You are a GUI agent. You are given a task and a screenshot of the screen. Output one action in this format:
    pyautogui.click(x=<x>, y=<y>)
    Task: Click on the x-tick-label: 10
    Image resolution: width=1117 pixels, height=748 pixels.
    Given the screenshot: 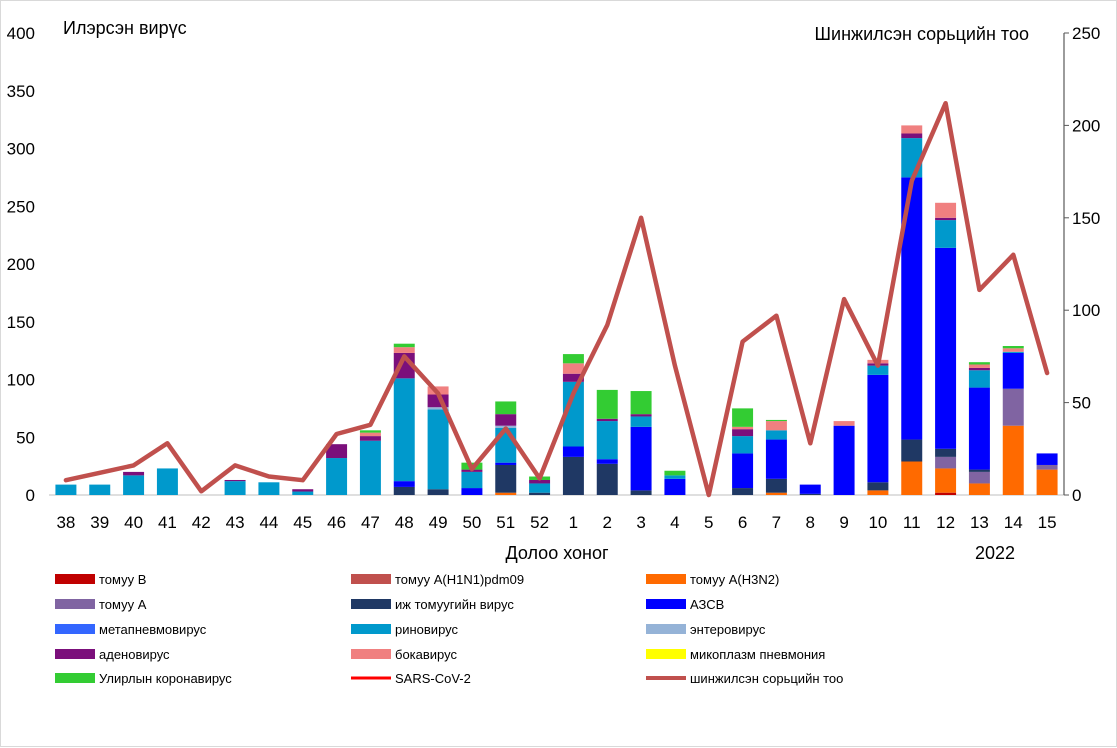 What is the action you would take?
    pyautogui.click(x=877, y=522)
    